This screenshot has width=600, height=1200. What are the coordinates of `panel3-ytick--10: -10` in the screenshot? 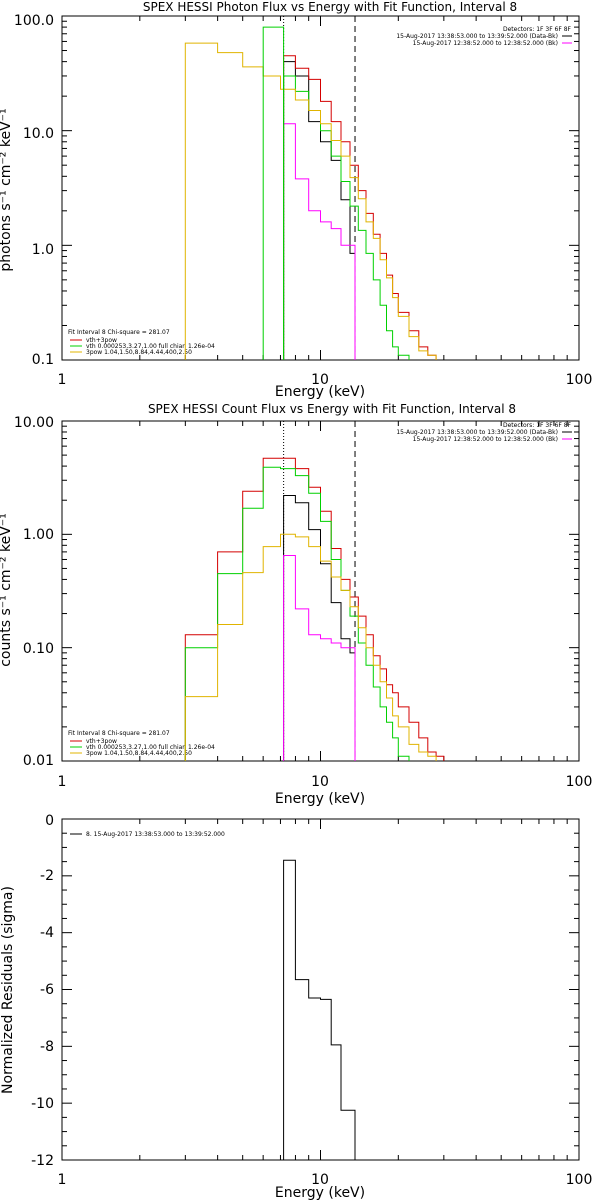 It's located at (42, 1104).